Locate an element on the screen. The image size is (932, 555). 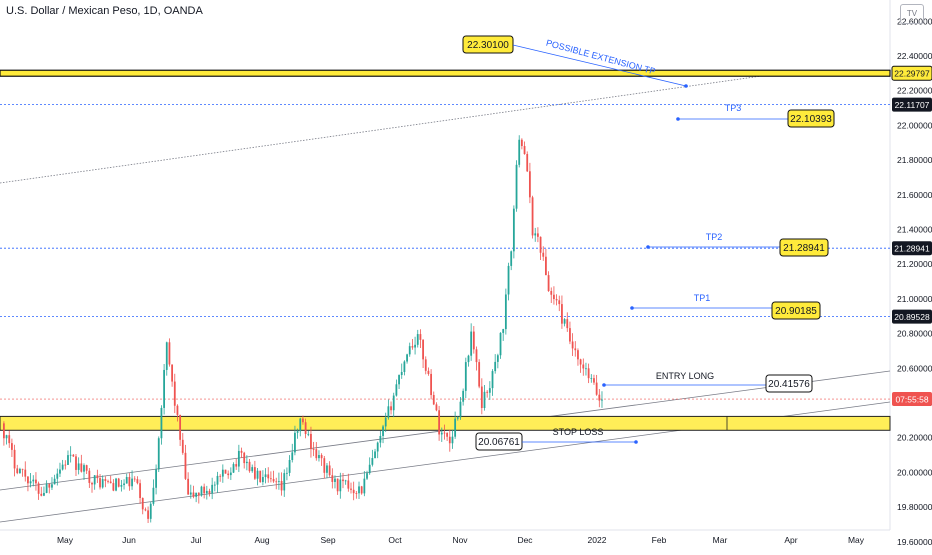
x-tick-label: Jul is located at coordinates (196, 540).